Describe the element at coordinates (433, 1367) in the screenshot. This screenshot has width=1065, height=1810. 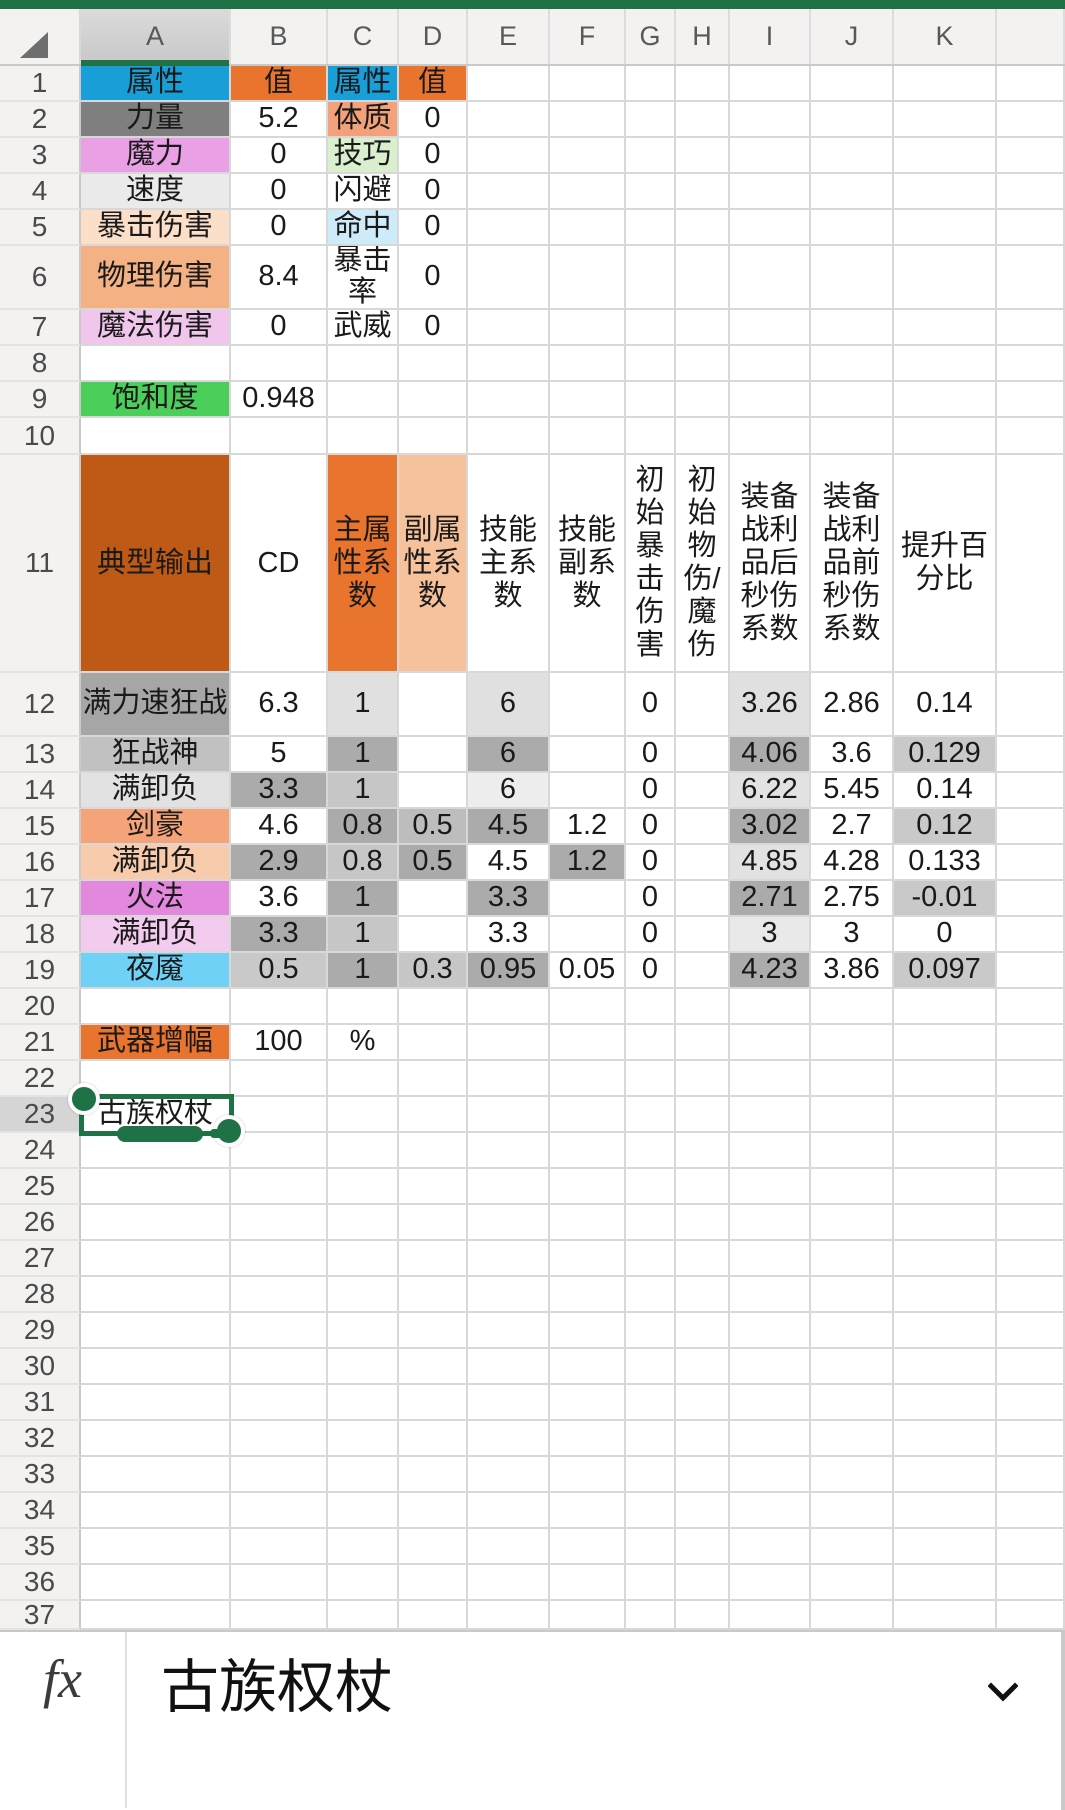
I see `cell-D30` at that location.